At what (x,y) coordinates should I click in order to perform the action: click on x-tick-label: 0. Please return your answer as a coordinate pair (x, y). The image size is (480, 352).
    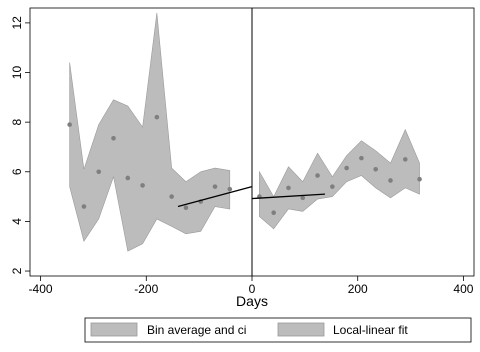
    Looking at the image, I should click on (252, 289).